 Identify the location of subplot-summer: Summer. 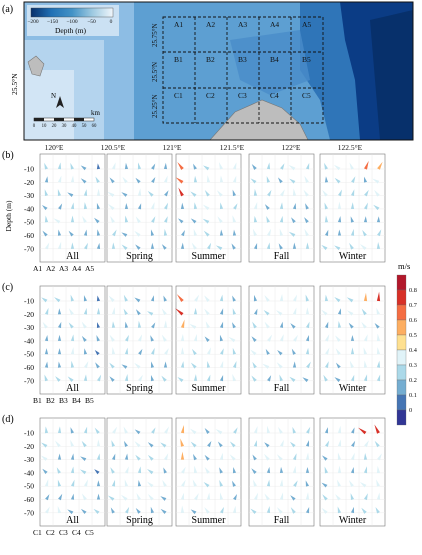
(208, 472).